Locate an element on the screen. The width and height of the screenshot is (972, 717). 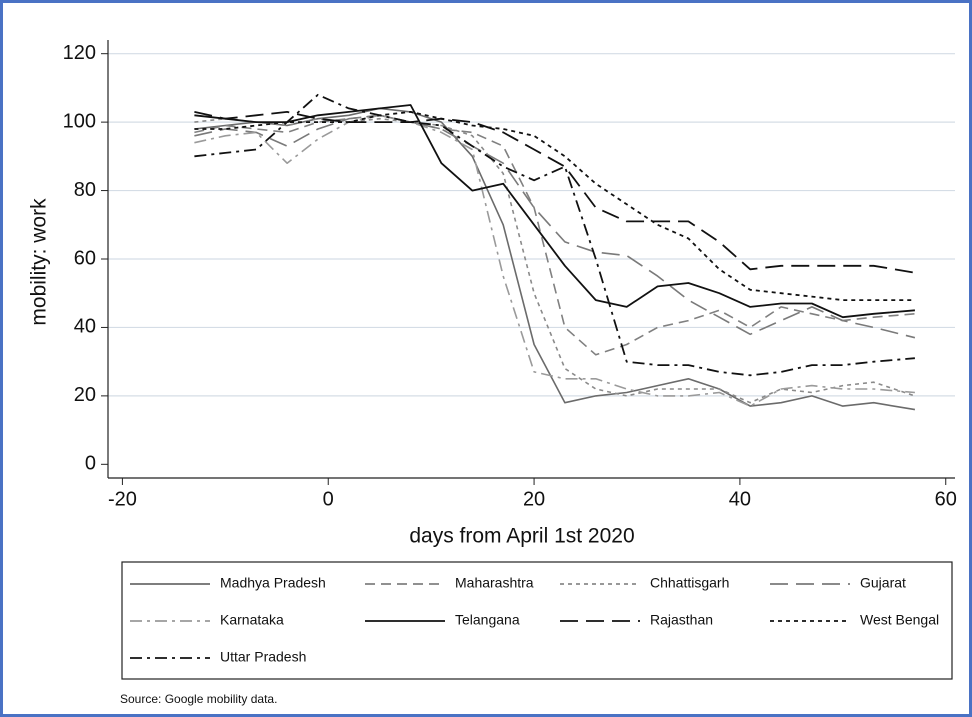
legend-label: Telangana is located at coordinates (487, 620).